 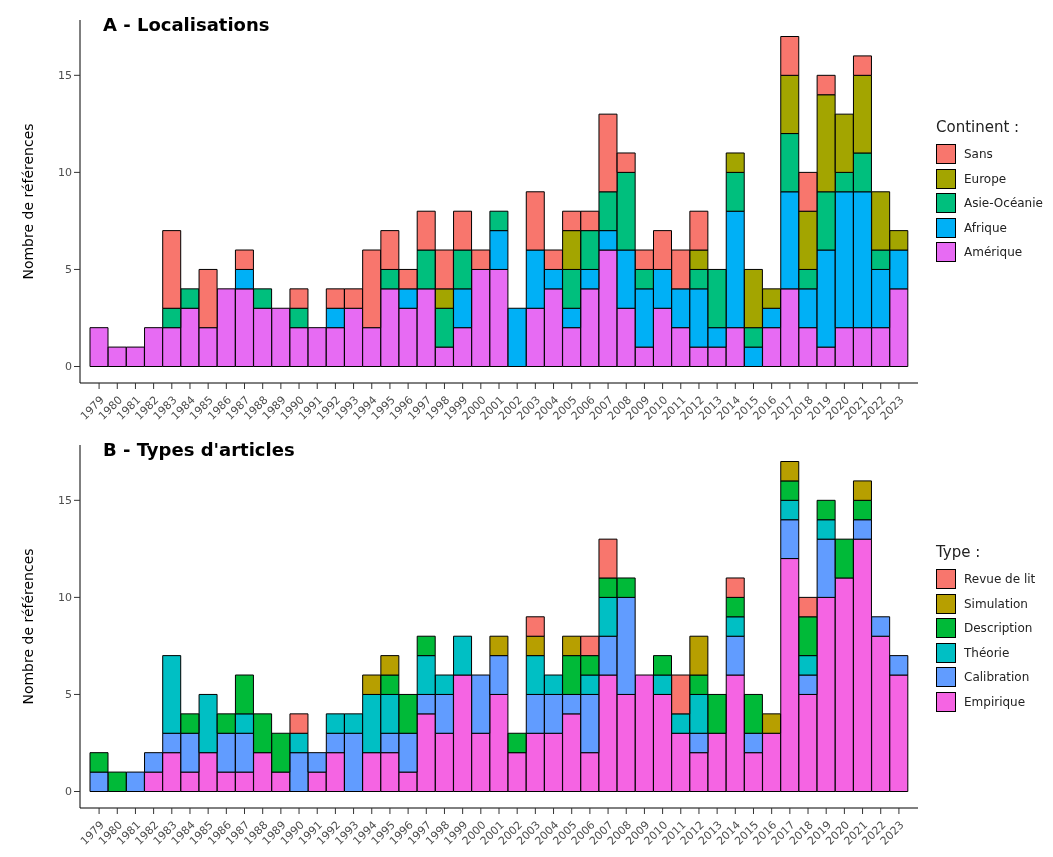 What do you see at coordinates (186, 24) in the screenshot?
I see `chart-title: A - Localisations` at bounding box center [186, 24].